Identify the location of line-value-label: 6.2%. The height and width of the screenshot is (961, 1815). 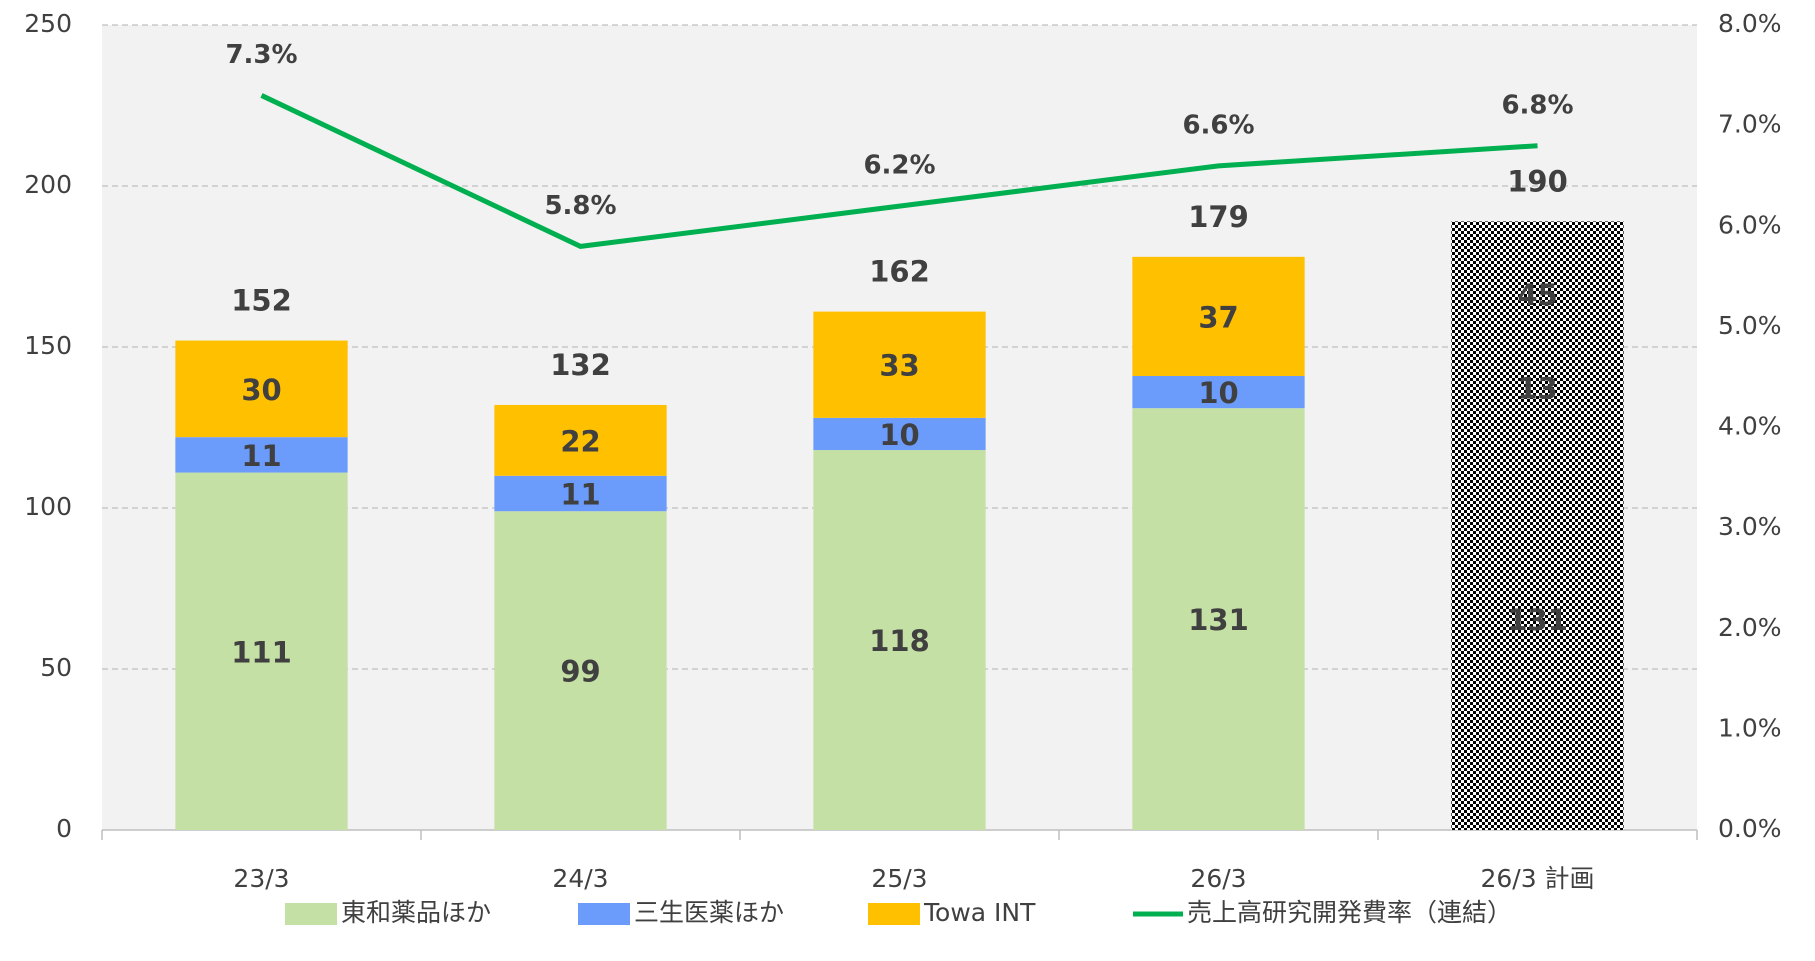
(899, 166).